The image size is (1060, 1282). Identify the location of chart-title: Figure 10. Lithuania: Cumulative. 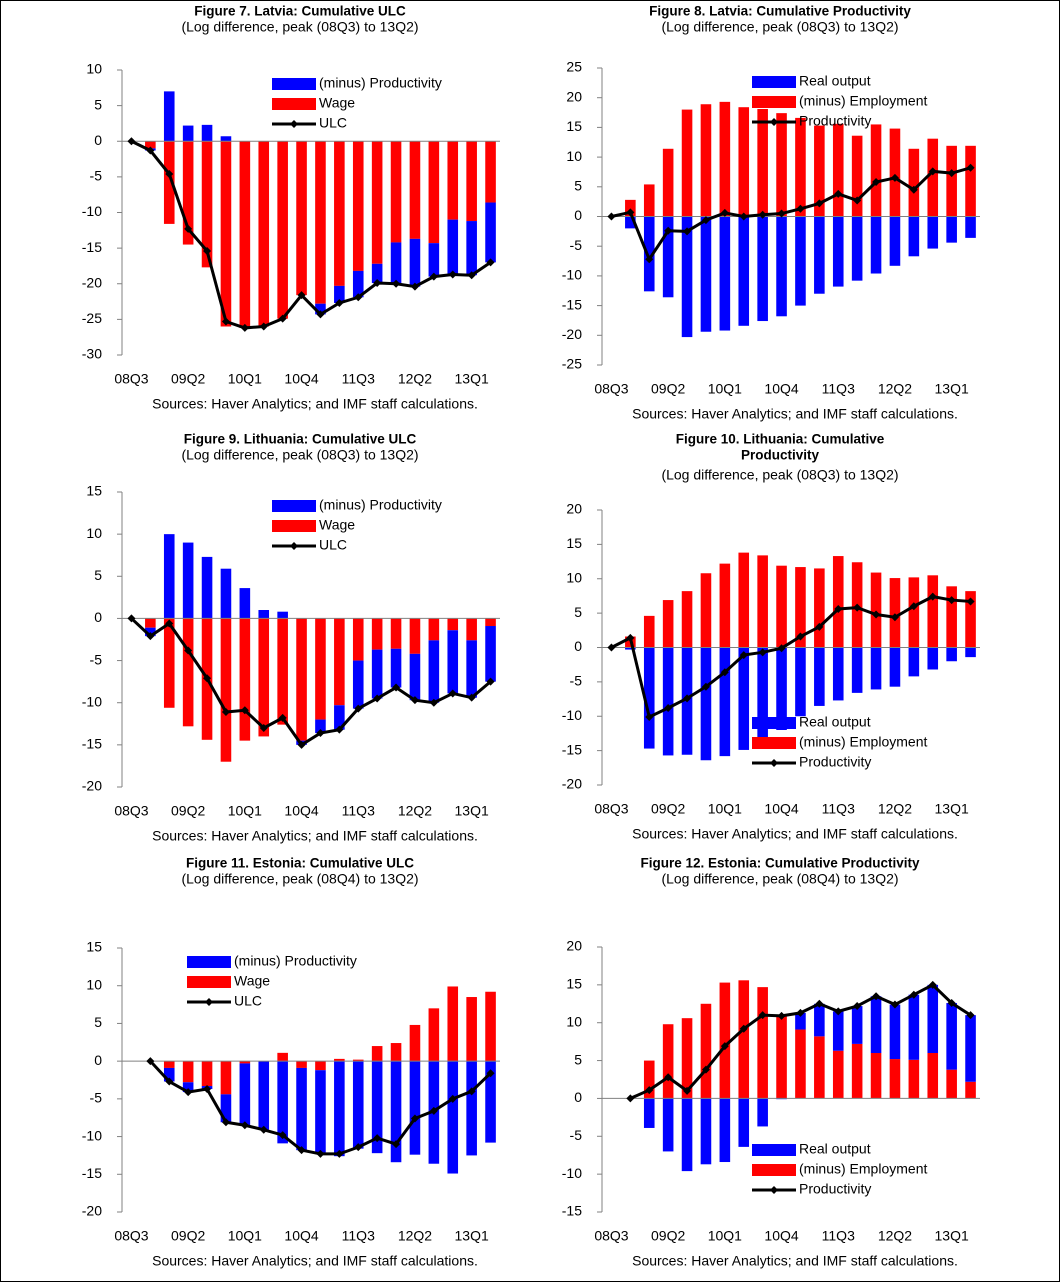
(780, 439).